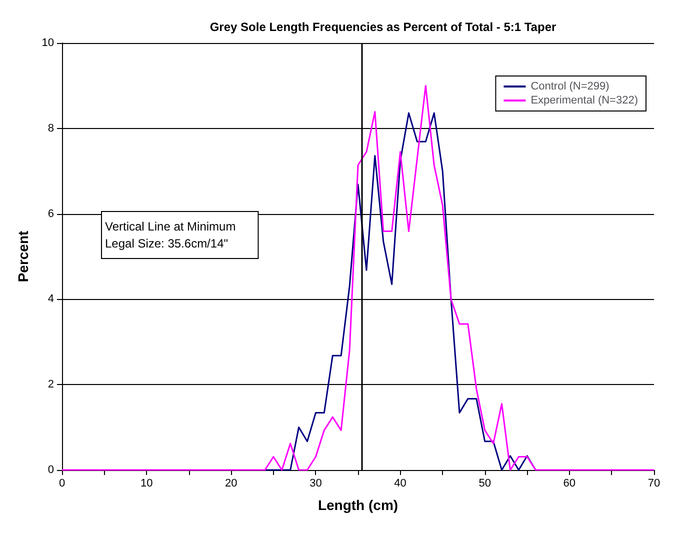 The width and height of the screenshot is (674, 535). What do you see at coordinates (51, 299) in the screenshot?
I see `y-tick-label: 4` at bounding box center [51, 299].